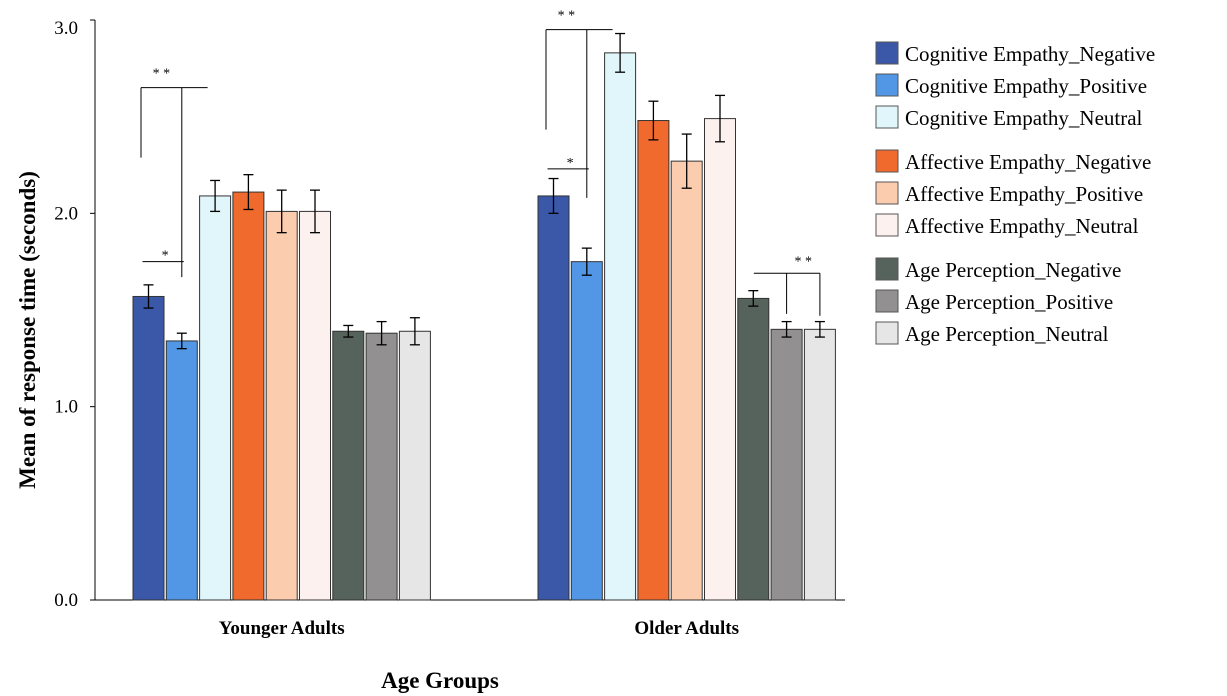 This screenshot has width=1227, height=696. Describe the element at coordinates (1024, 194) in the screenshot. I see `legend-label: Affective Empathy_Positive` at that location.